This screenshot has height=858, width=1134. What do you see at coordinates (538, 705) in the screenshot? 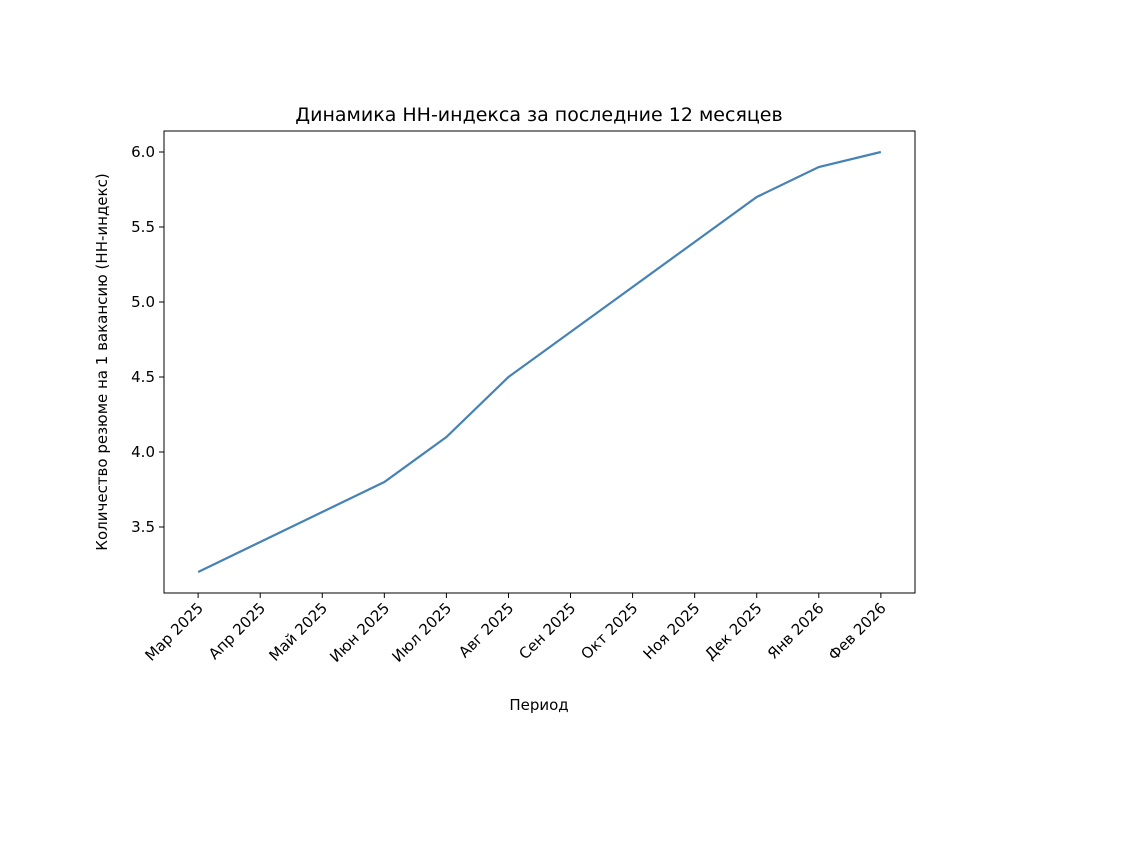
I see `x-axis-label: Период` at bounding box center [538, 705].